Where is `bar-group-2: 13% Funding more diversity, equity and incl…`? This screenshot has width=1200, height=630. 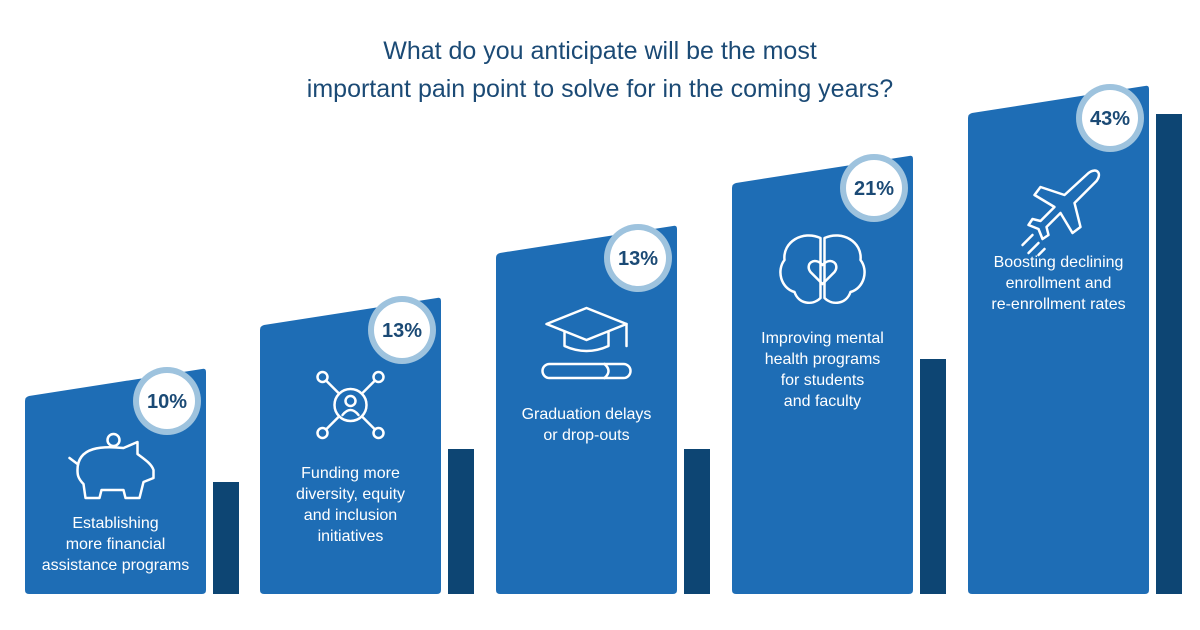 bar-group-2: 13% Funding more diversity, equity and incl… is located at coordinates (367, 445).